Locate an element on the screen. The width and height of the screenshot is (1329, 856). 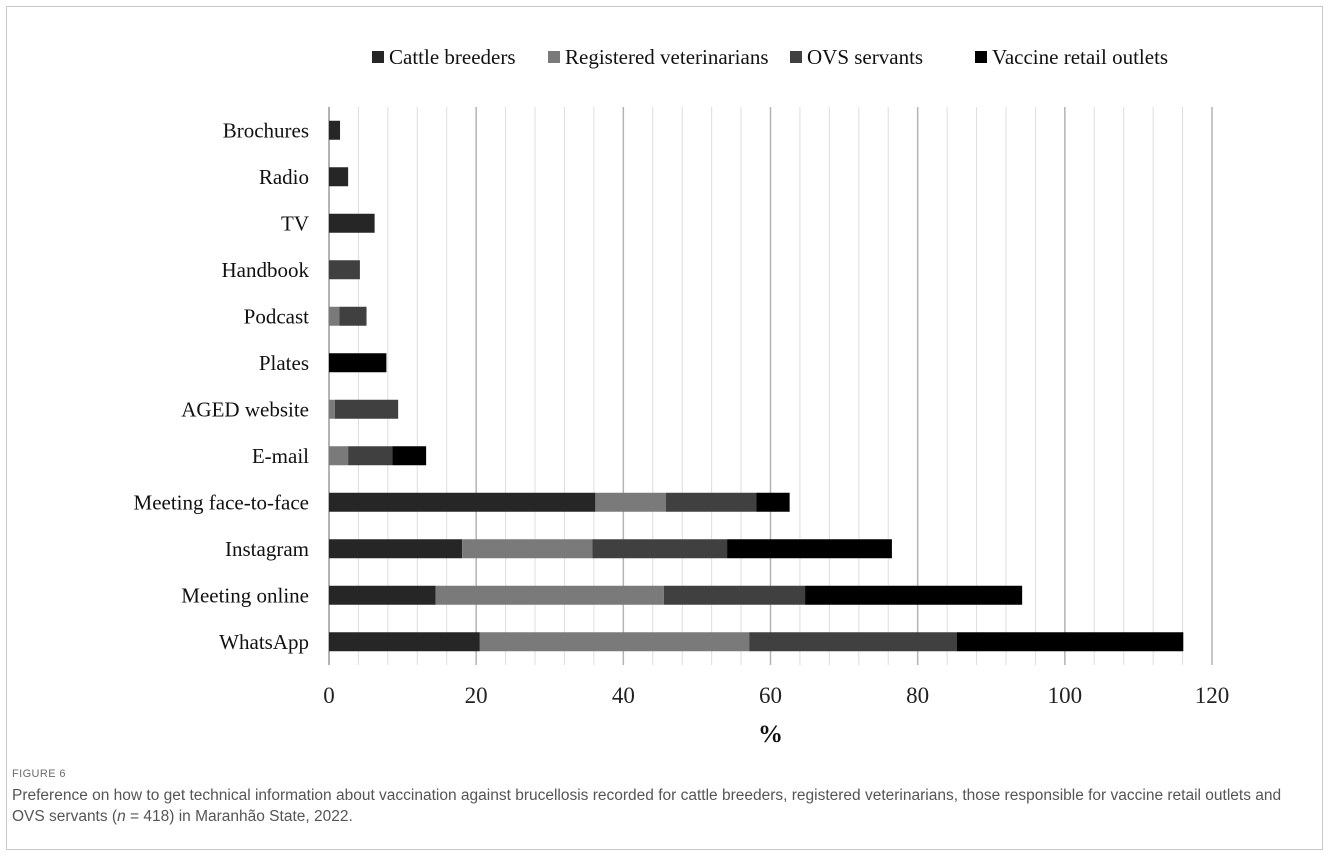
x-tick-label: 100 is located at coordinates (1065, 695).